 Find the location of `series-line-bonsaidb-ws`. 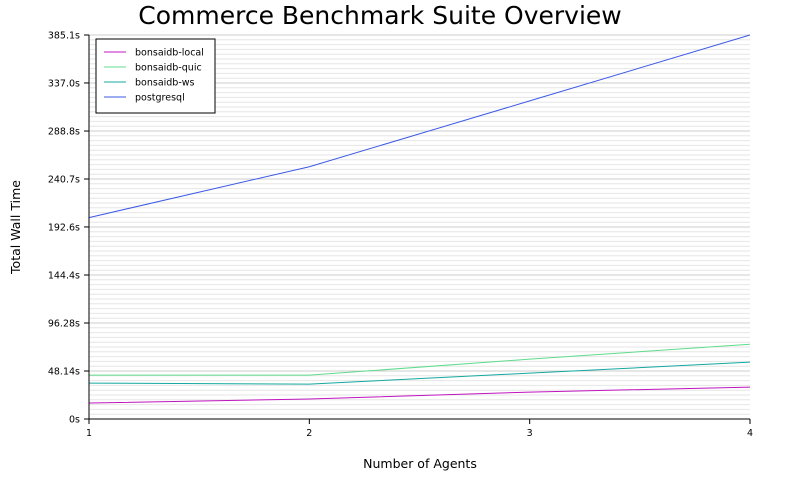

series-line-bonsaidb-ws is located at coordinates (419, 373).